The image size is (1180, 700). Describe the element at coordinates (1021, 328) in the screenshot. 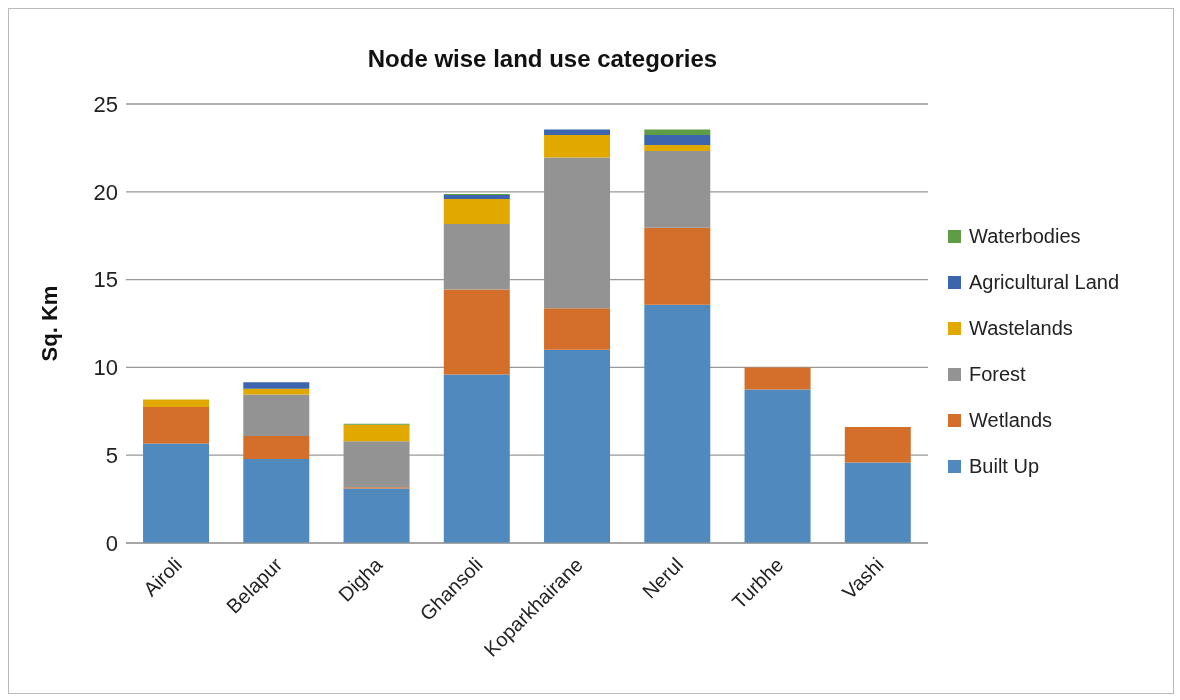

I see `legend-label: Wastelands` at that location.